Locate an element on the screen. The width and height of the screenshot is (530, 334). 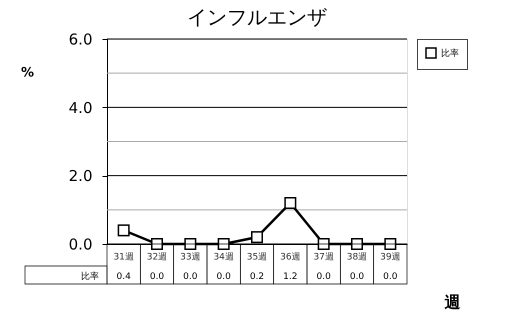
y-tick-label: 2.0 is located at coordinates (80, 176).